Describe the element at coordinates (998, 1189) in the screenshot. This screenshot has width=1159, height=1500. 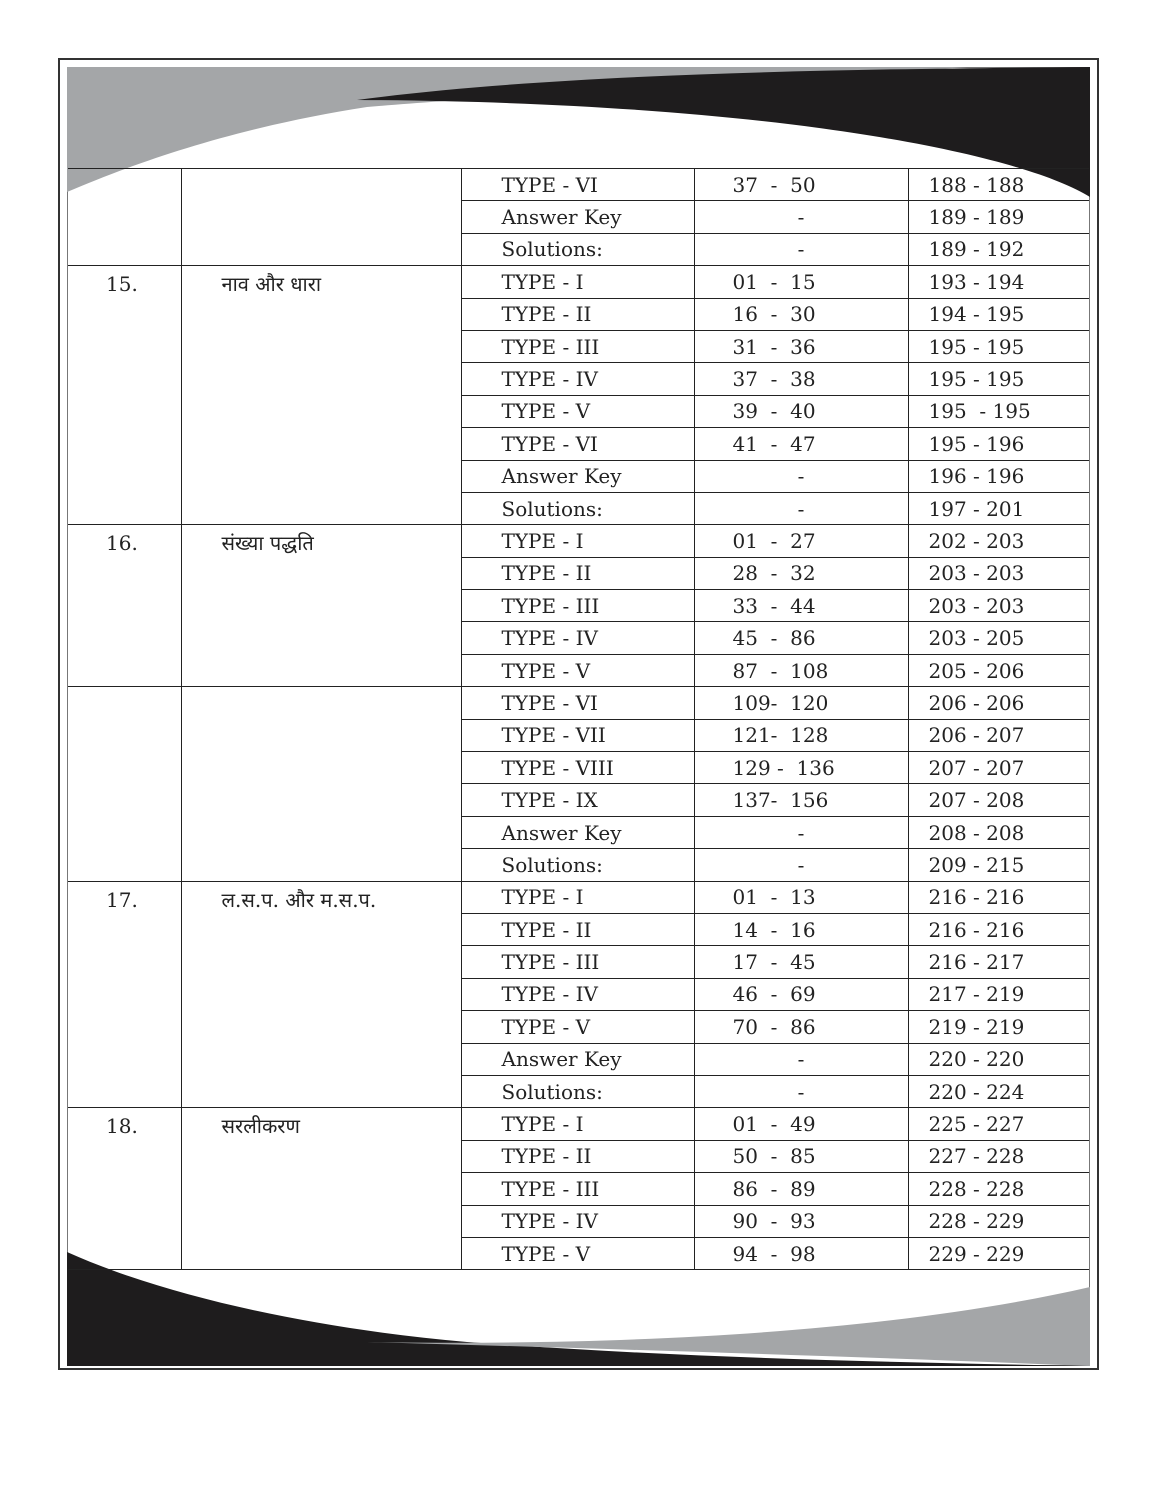
I see `page-range: 228 - 228` at that location.